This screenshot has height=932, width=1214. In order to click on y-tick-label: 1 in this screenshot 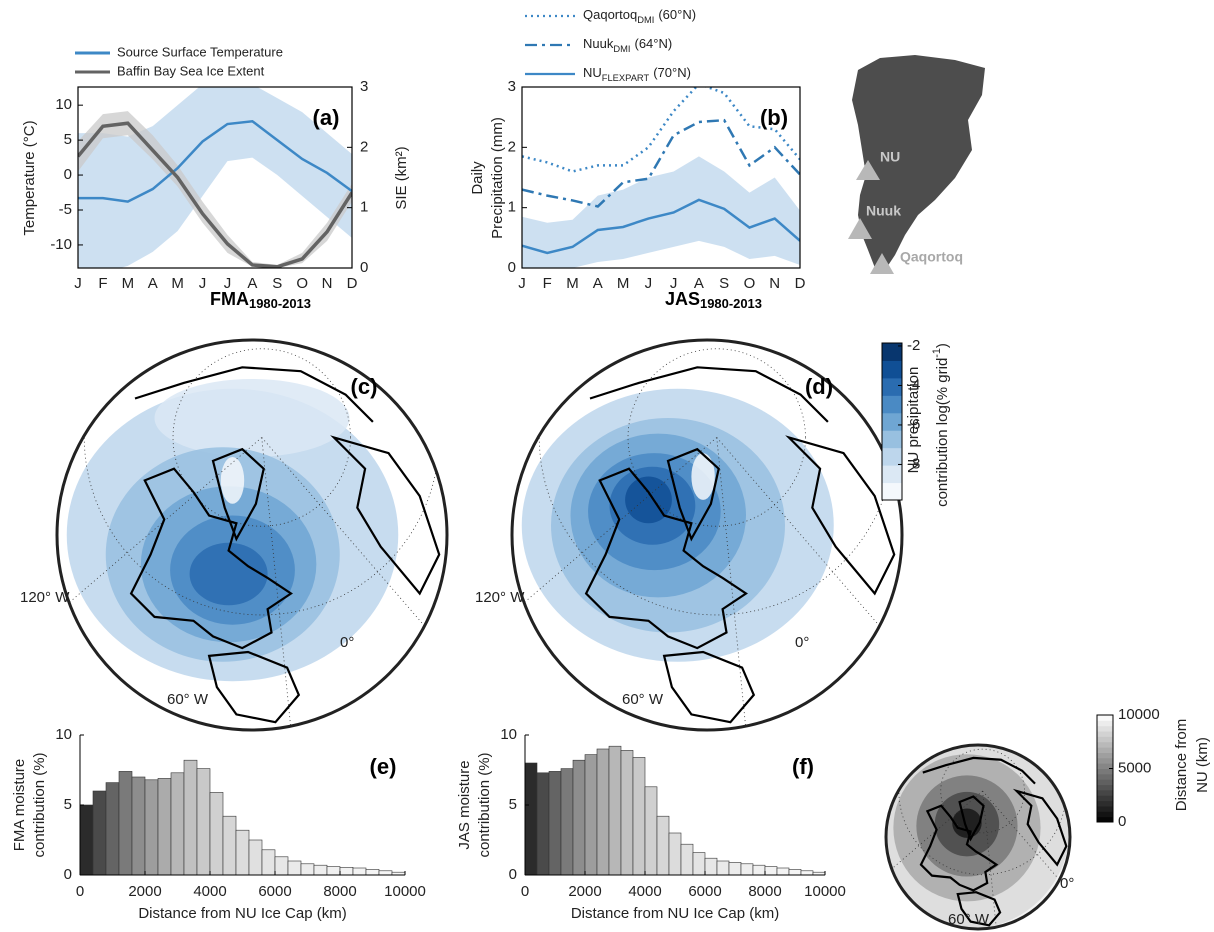, I will do `click(512, 207)`.